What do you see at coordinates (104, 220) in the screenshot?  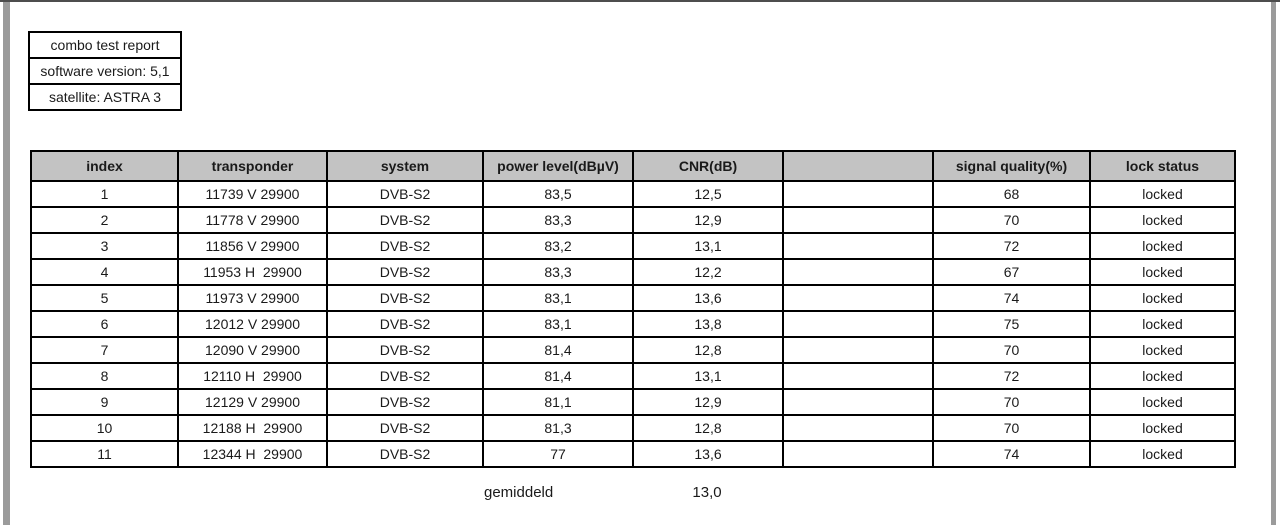 I see `table-cell: 2` at bounding box center [104, 220].